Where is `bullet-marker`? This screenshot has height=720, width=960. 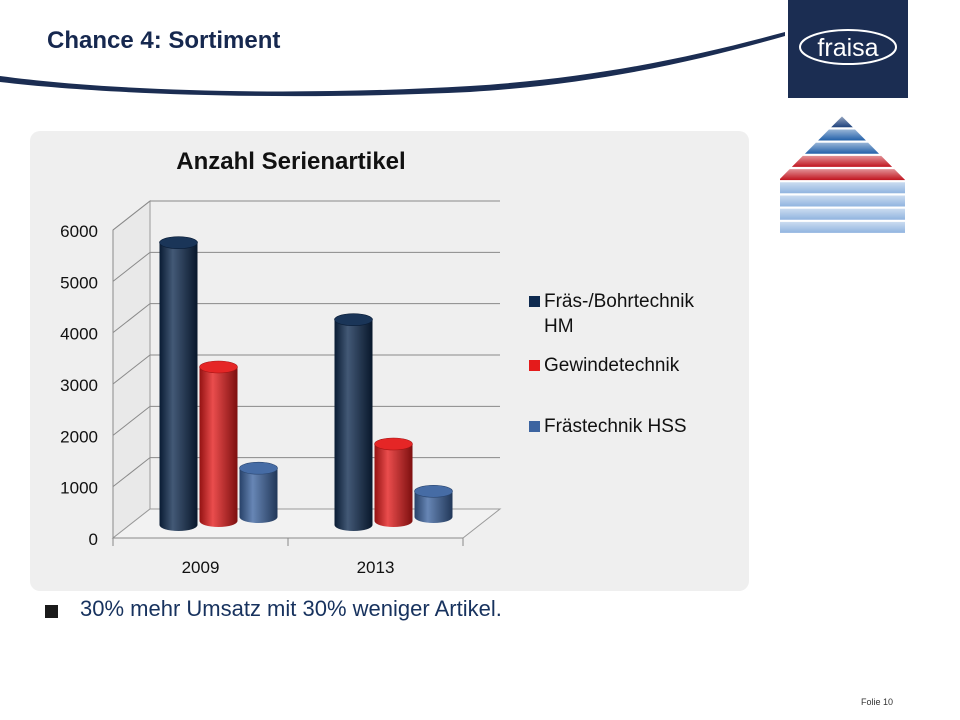 bullet-marker is located at coordinates (51, 611).